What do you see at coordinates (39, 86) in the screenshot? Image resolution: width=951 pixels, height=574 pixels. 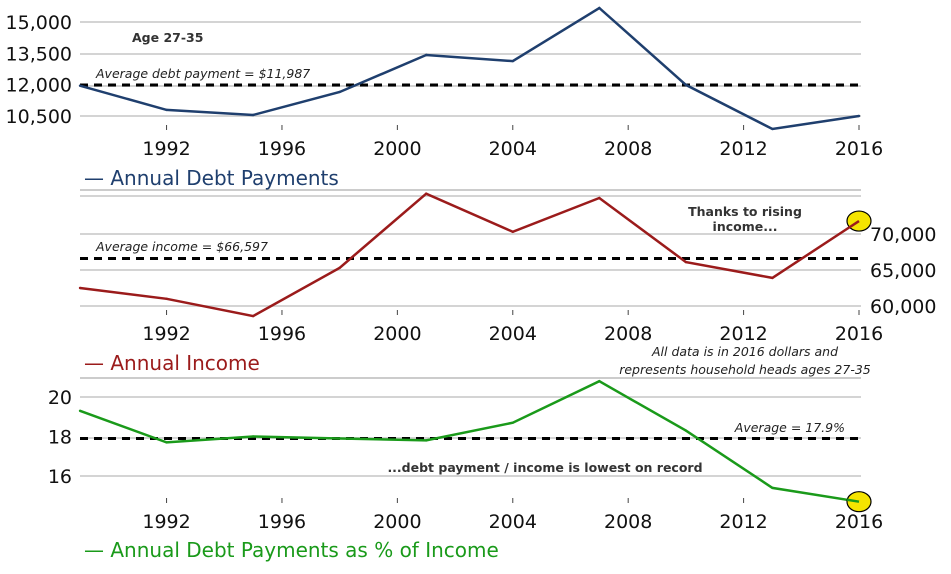 I see `y-tick-label: 12,000` at bounding box center [39, 86].